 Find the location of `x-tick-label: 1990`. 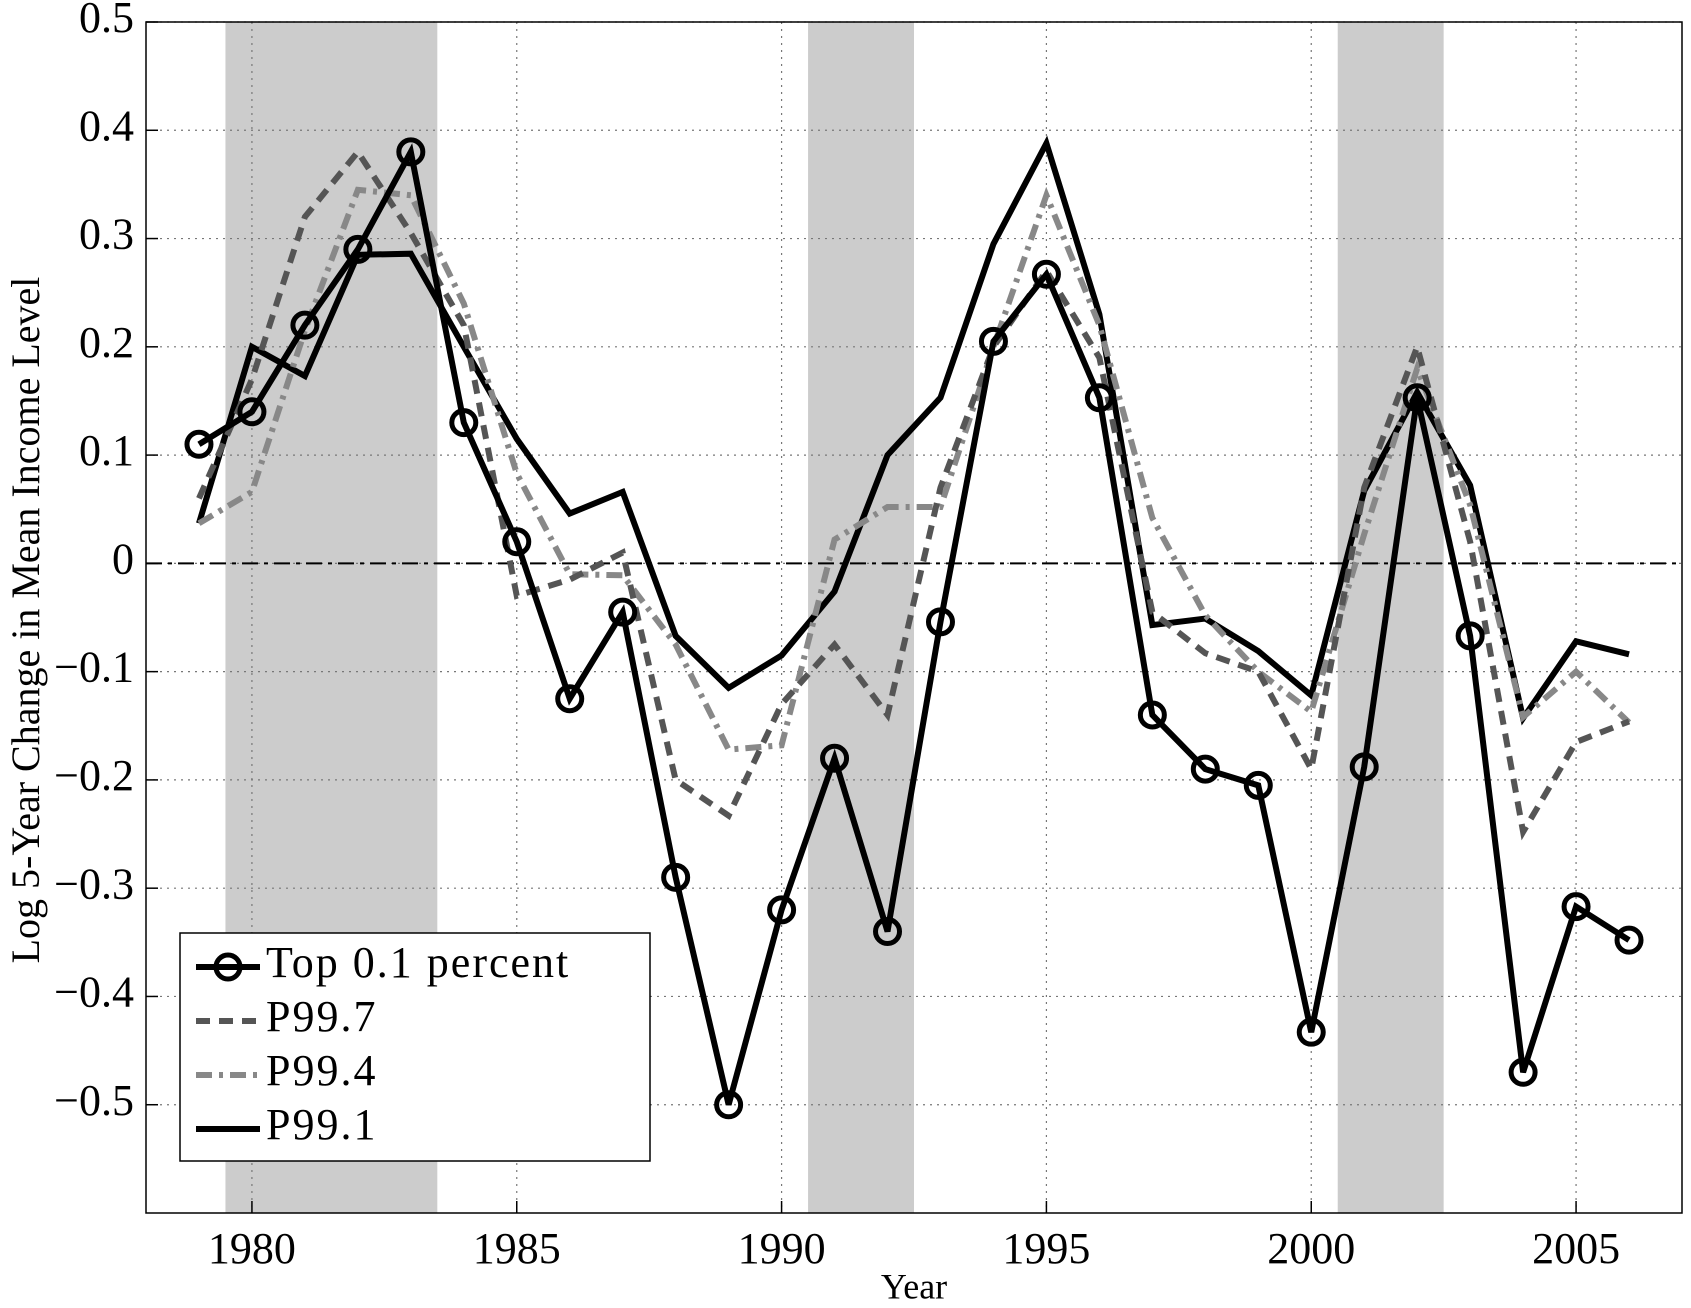

x-tick-label: 1990 is located at coordinates (782, 1248).